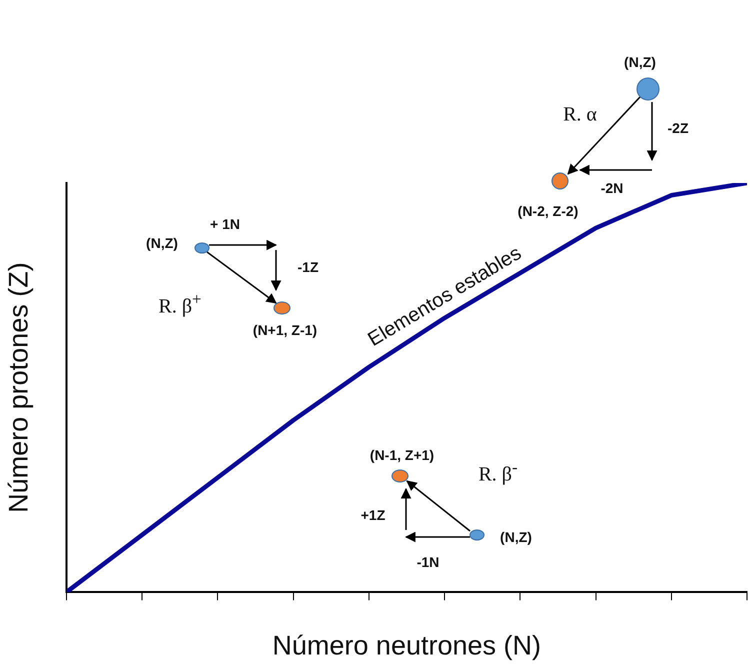  What do you see at coordinates (640, 62) in the screenshot?
I see `text: (N,Z)` at bounding box center [640, 62].